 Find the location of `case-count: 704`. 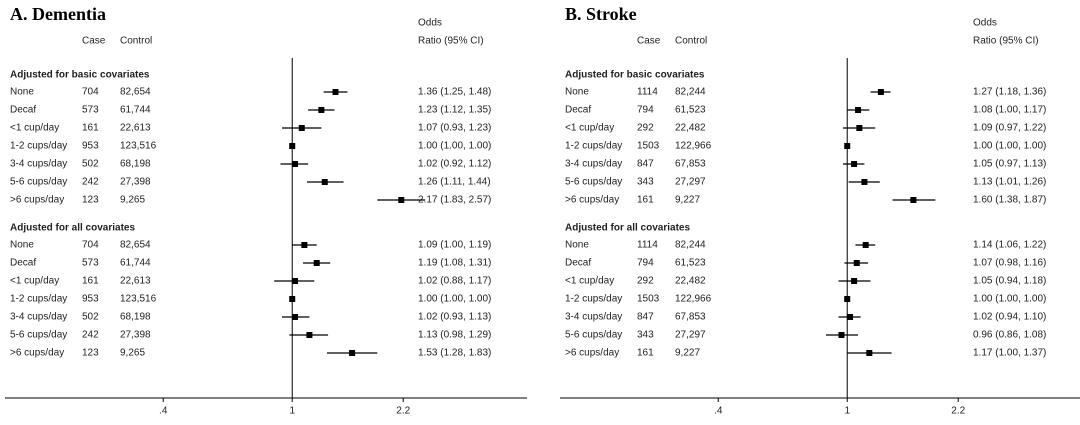

case-count: 704 is located at coordinates (90, 245).